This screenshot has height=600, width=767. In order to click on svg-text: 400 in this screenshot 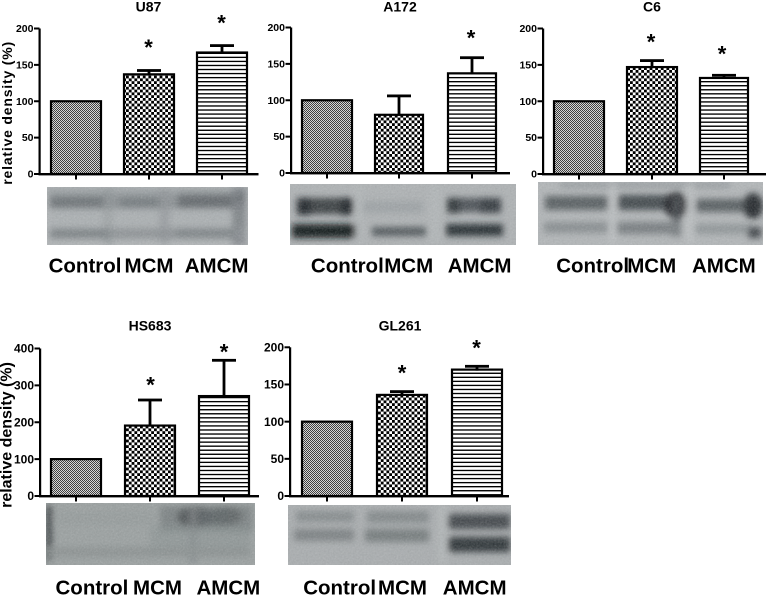, I will do `click(24, 349)`.